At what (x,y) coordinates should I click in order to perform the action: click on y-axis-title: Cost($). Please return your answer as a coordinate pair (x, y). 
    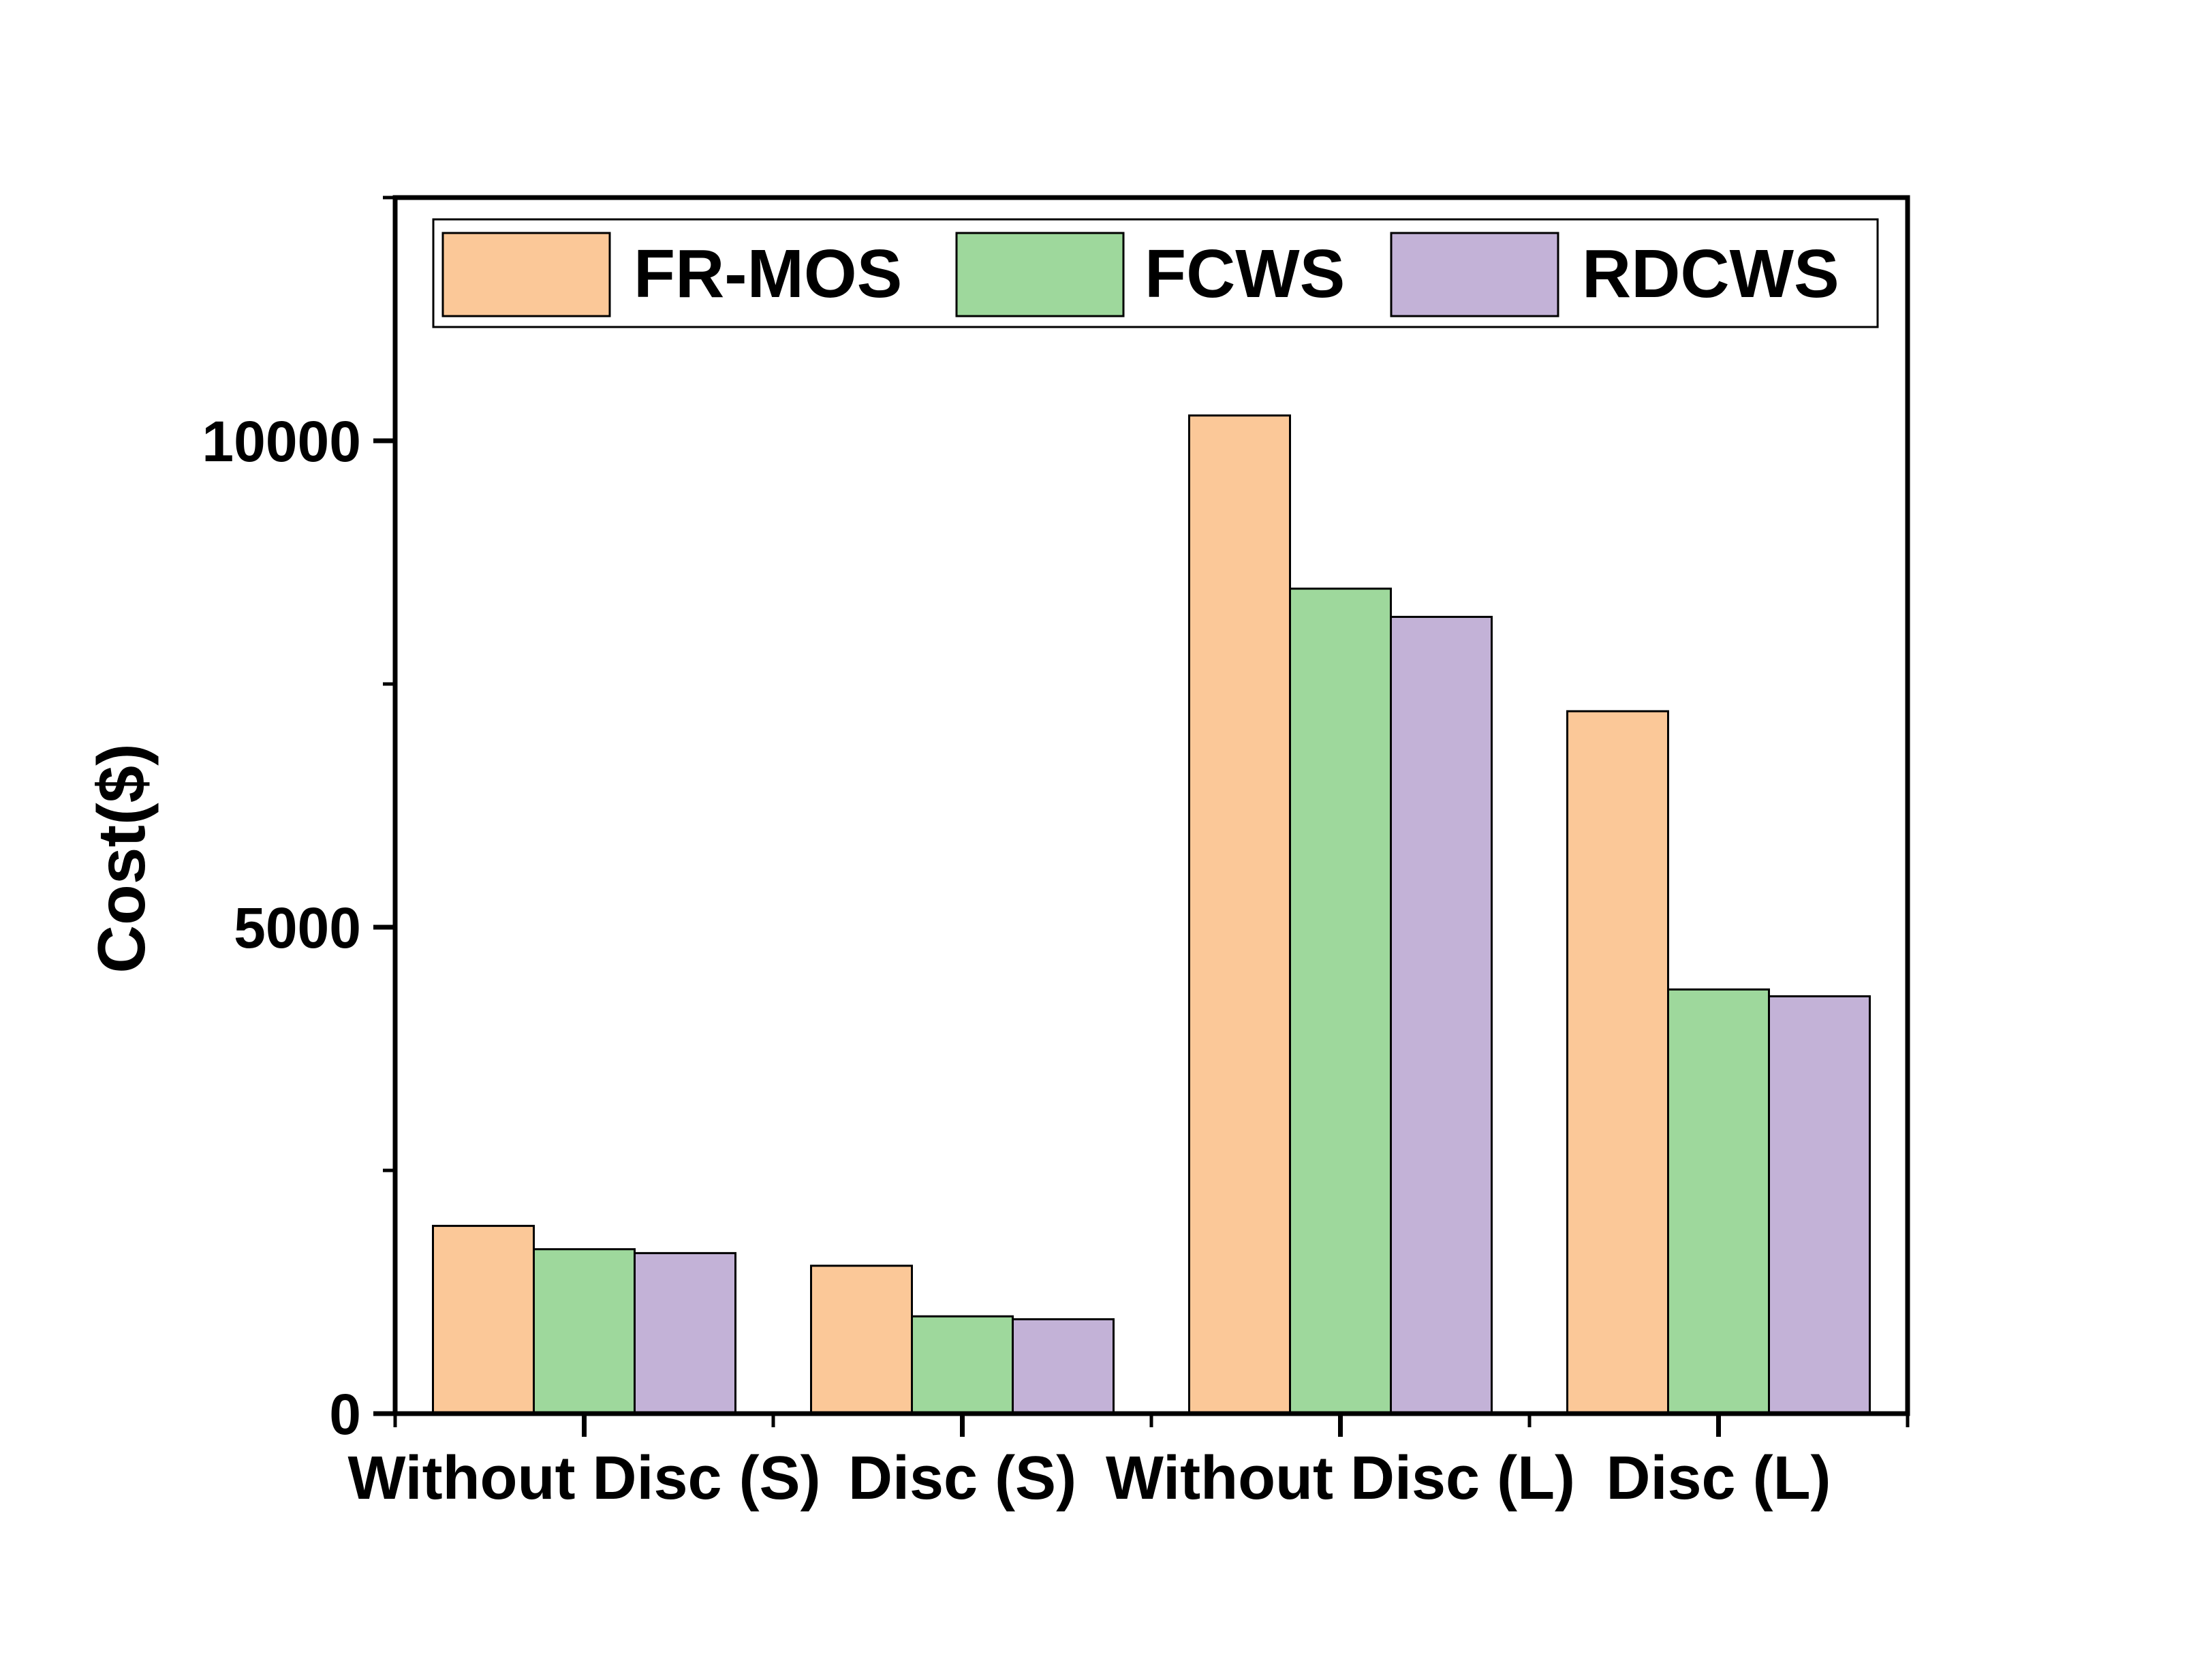
    Looking at the image, I should click on (121, 858).